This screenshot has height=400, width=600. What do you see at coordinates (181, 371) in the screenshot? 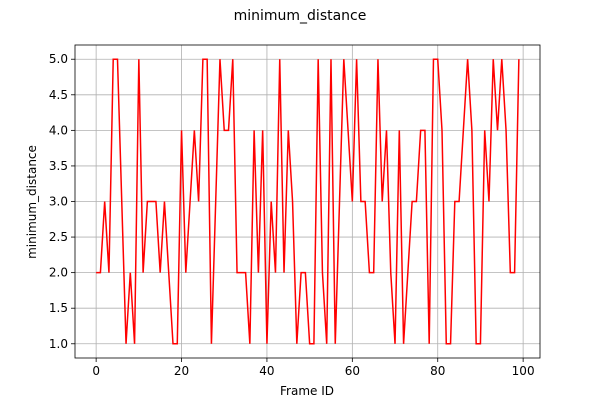
I see `x-tick-label: 20` at bounding box center [181, 371].